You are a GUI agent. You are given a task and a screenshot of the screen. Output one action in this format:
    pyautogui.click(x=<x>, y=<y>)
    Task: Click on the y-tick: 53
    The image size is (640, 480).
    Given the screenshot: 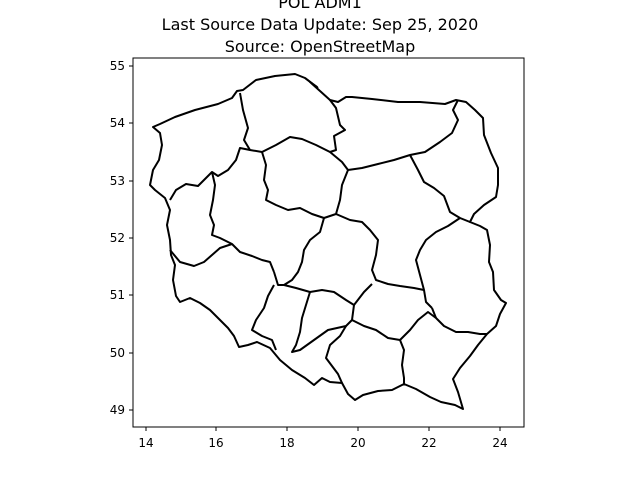 What is the action you would take?
    pyautogui.click(x=121, y=181)
    